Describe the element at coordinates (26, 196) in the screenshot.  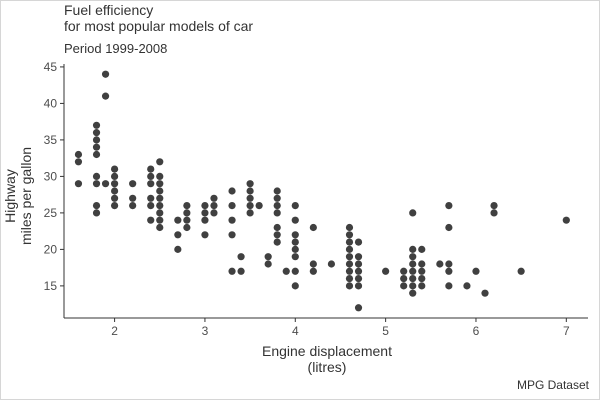
I see `y-axis-label-line-2: miles per gallon` at that location.